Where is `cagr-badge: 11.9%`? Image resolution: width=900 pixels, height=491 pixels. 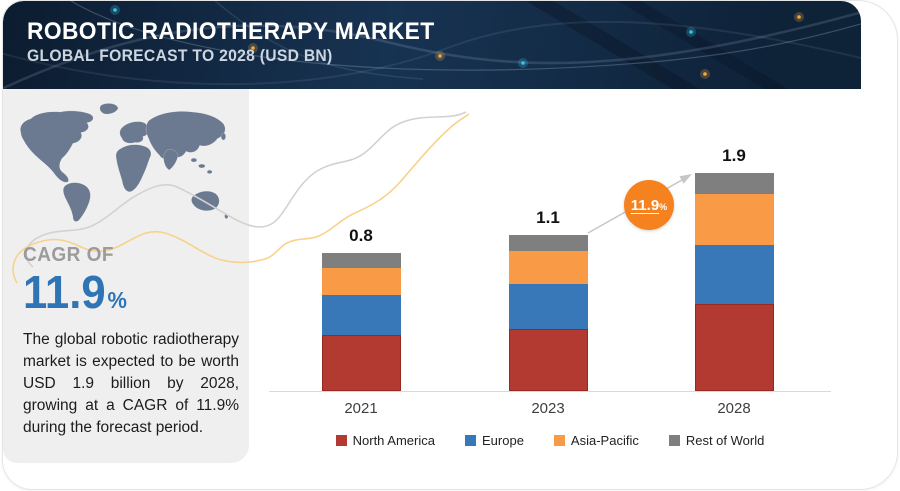 cagr-badge: 11.9% is located at coordinates (649, 205).